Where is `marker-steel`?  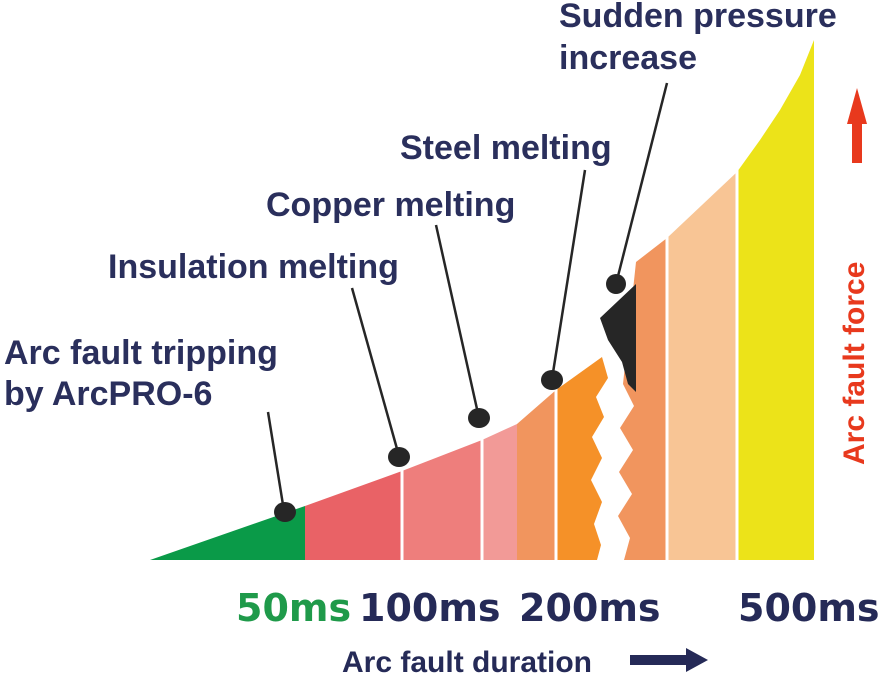 marker-steel is located at coordinates (552, 380).